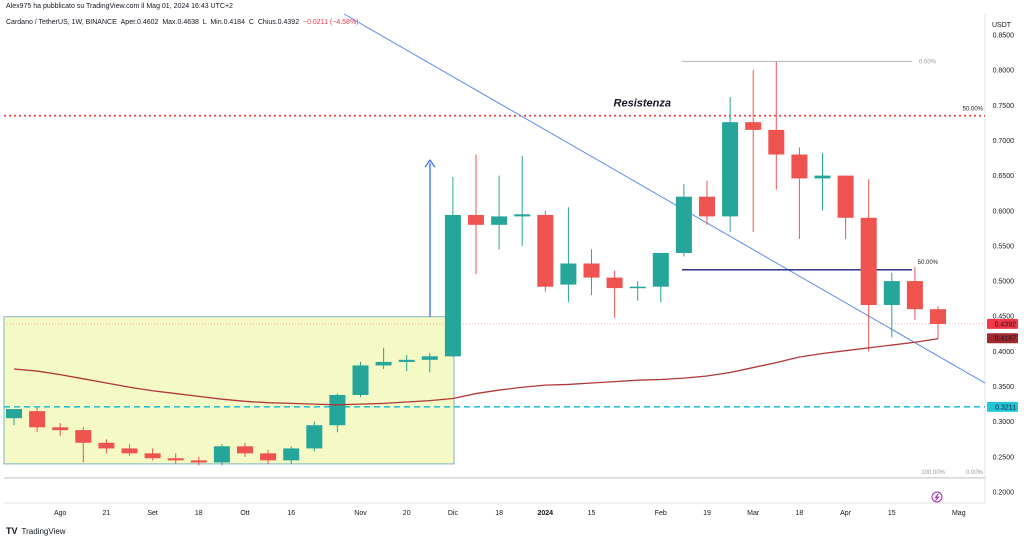 This screenshot has height=541, width=1024. Describe the element at coordinates (1004, 71) in the screenshot. I see `price-tick-label: 0.8000` at that location.